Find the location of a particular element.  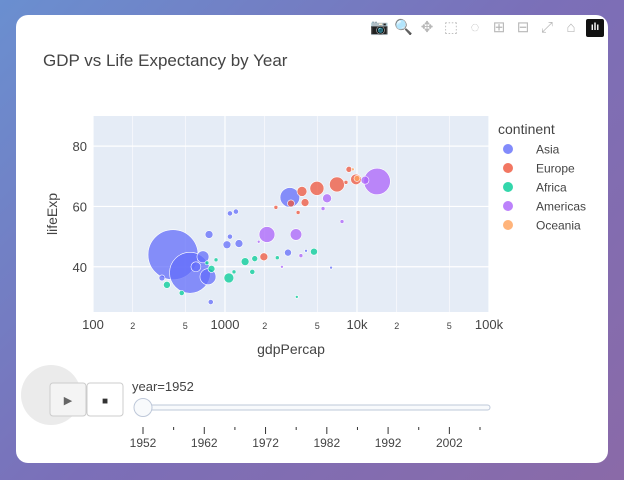

home-icon: ⌂ is located at coordinates (571, 27).